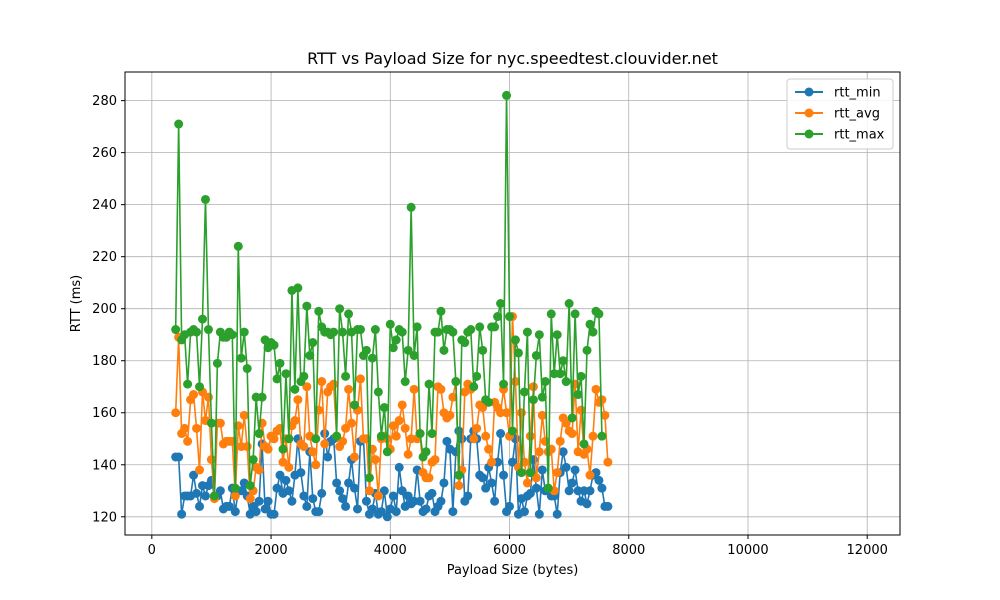 Image resolution: width=1000 pixels, height=600 pixels. I want to click on y-tick-label: 160, so click(104, 413).